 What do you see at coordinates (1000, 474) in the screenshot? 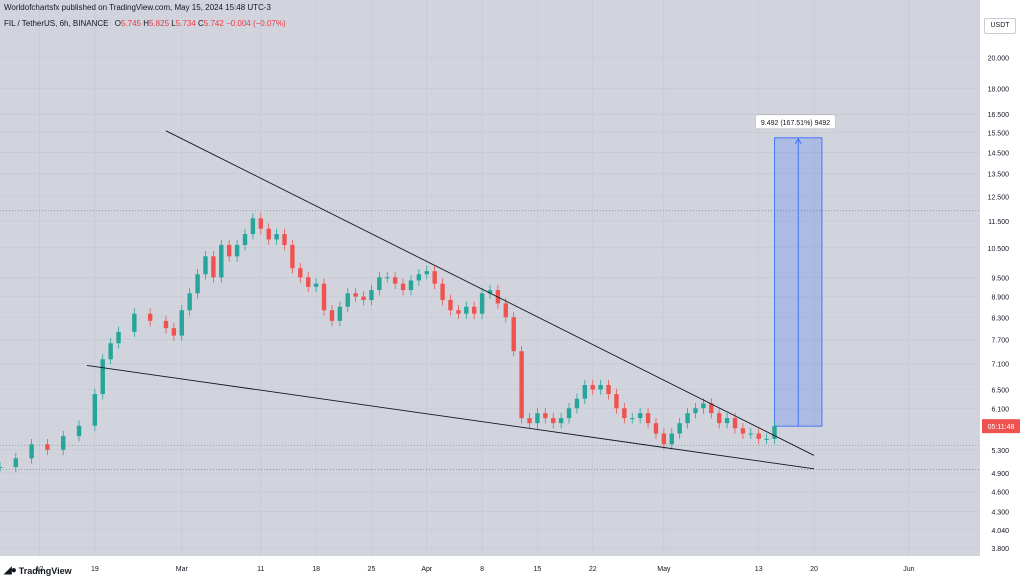
I see `y-tick-label: 4.900` at bounding box center [1000, 474].